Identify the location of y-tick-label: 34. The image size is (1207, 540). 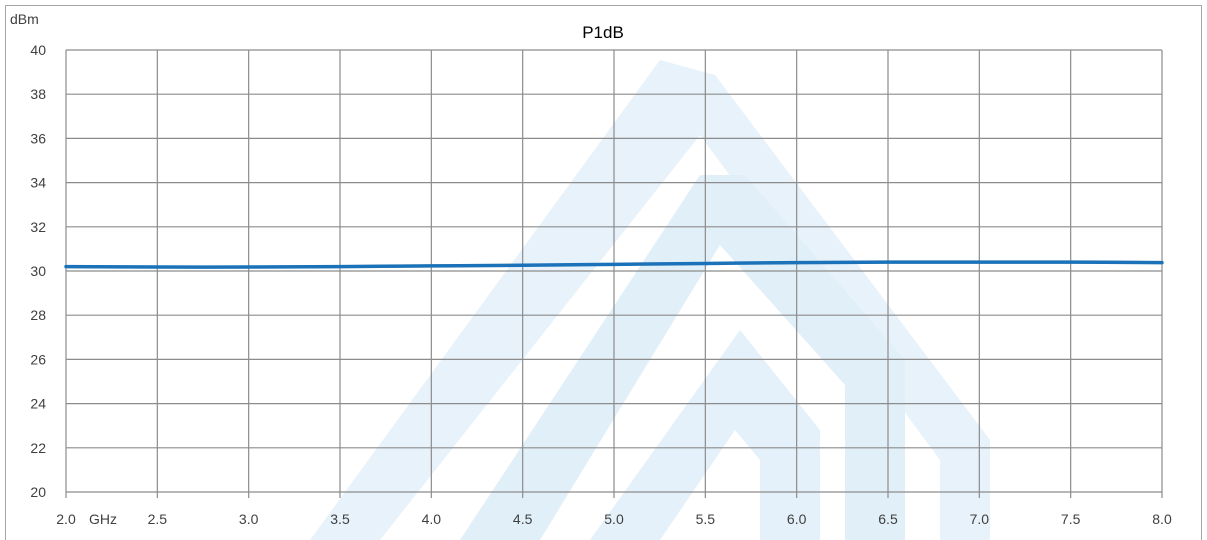
(38, 183).